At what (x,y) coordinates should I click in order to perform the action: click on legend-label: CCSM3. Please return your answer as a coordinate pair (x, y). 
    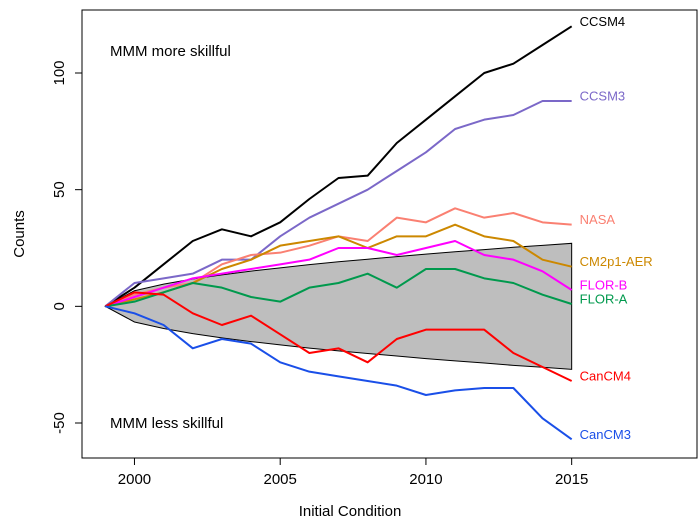
    Looking at the image, I should click on (603, 95).